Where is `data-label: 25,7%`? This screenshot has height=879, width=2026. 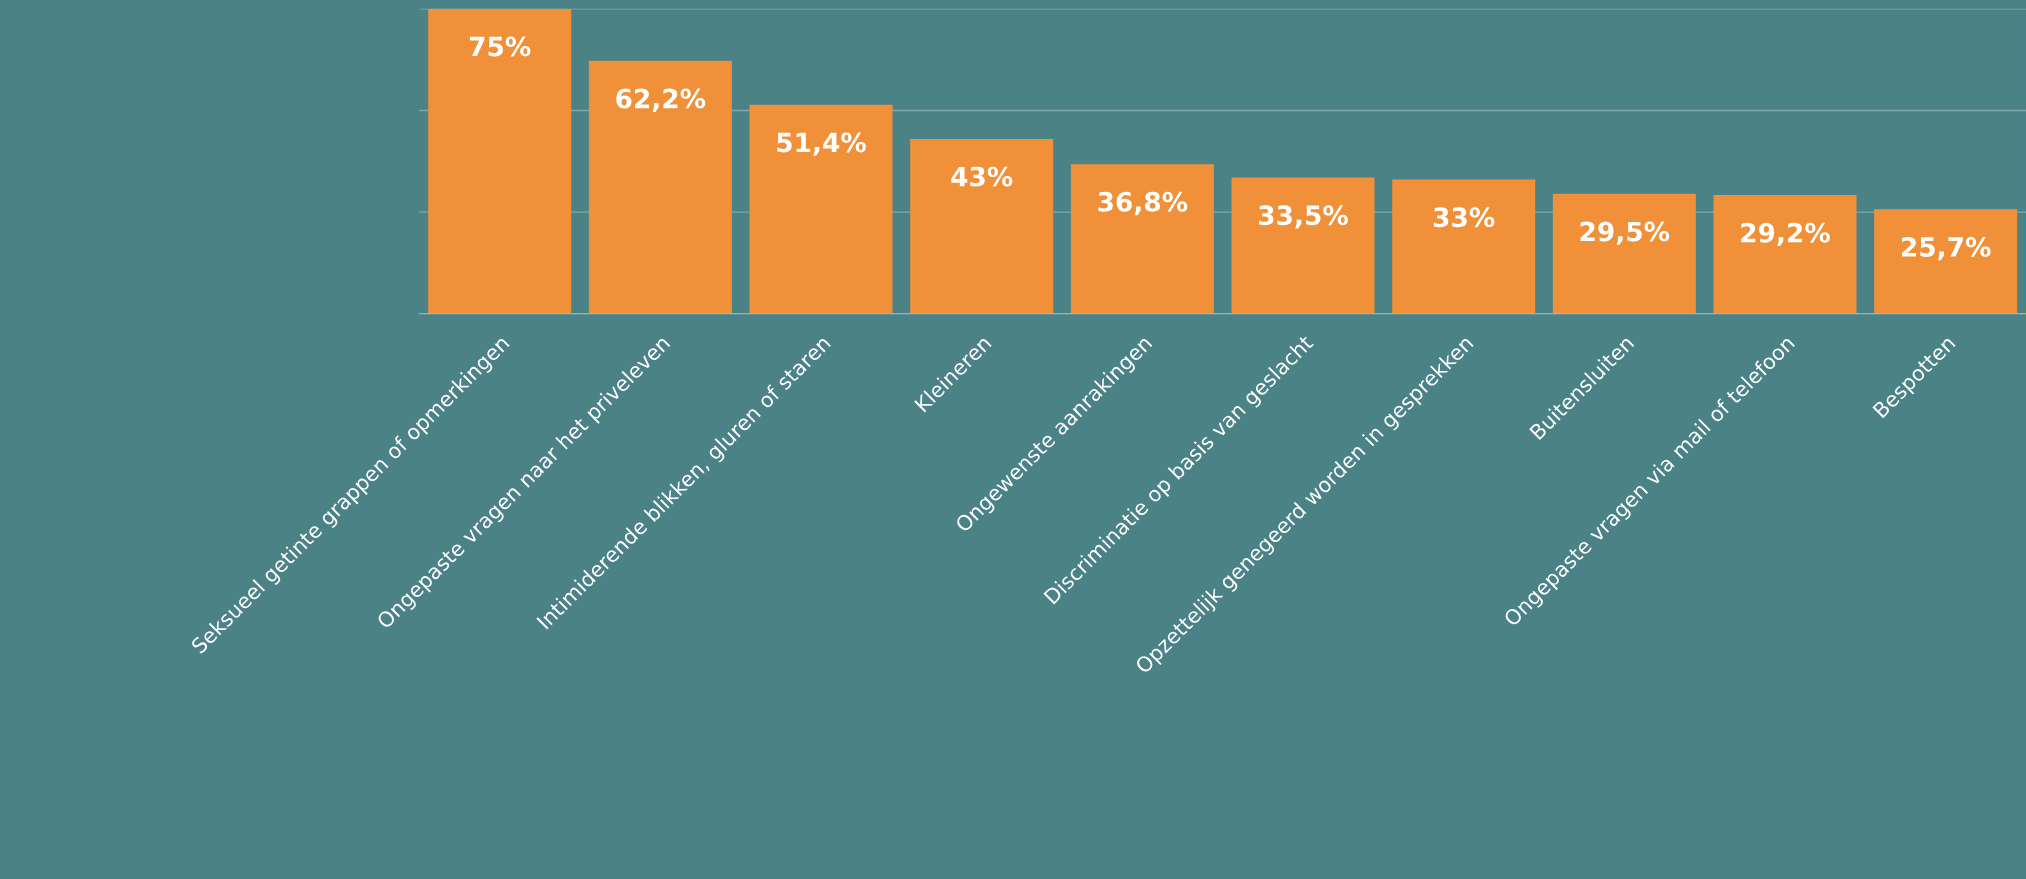 data-label: 25,7% is located at coordinates (1946, 248).